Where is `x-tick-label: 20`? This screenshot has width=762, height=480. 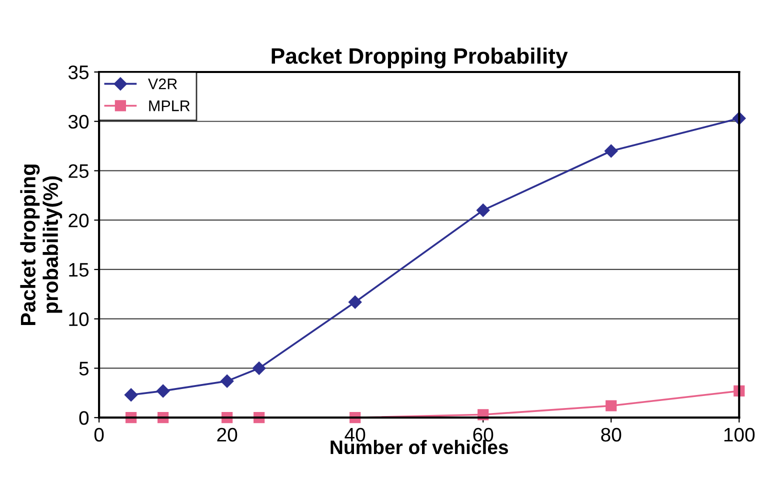 x-tick-label: 20 is located at coordinates (227, 435).